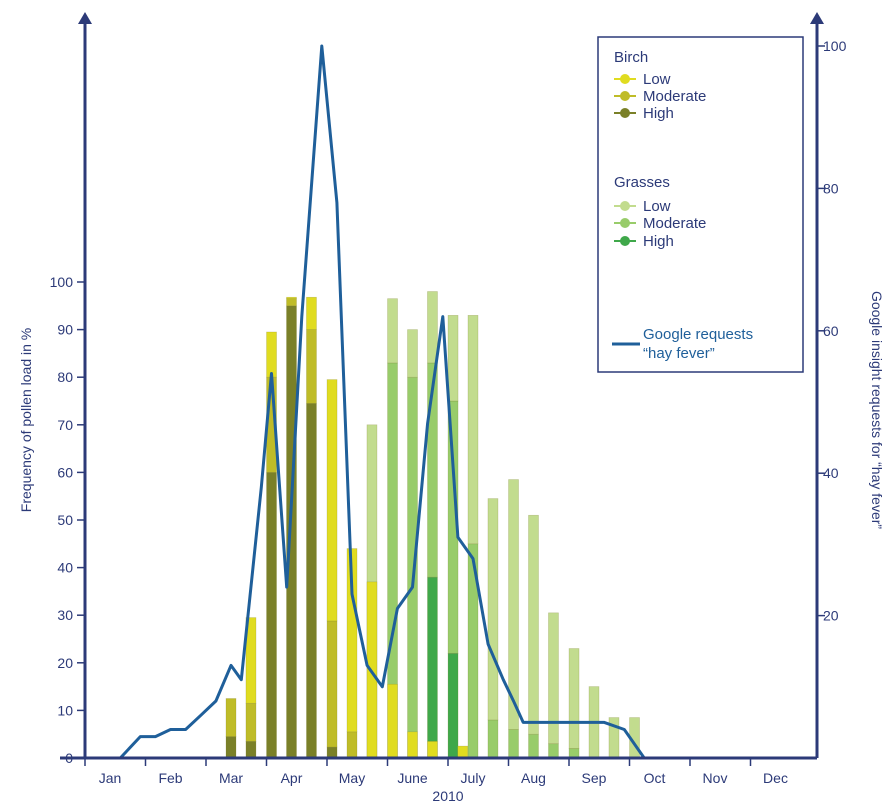  Describe the element at coordinates (831, 188) in the screenshot. I see `y-right-tick-label-3: 80` at that location.